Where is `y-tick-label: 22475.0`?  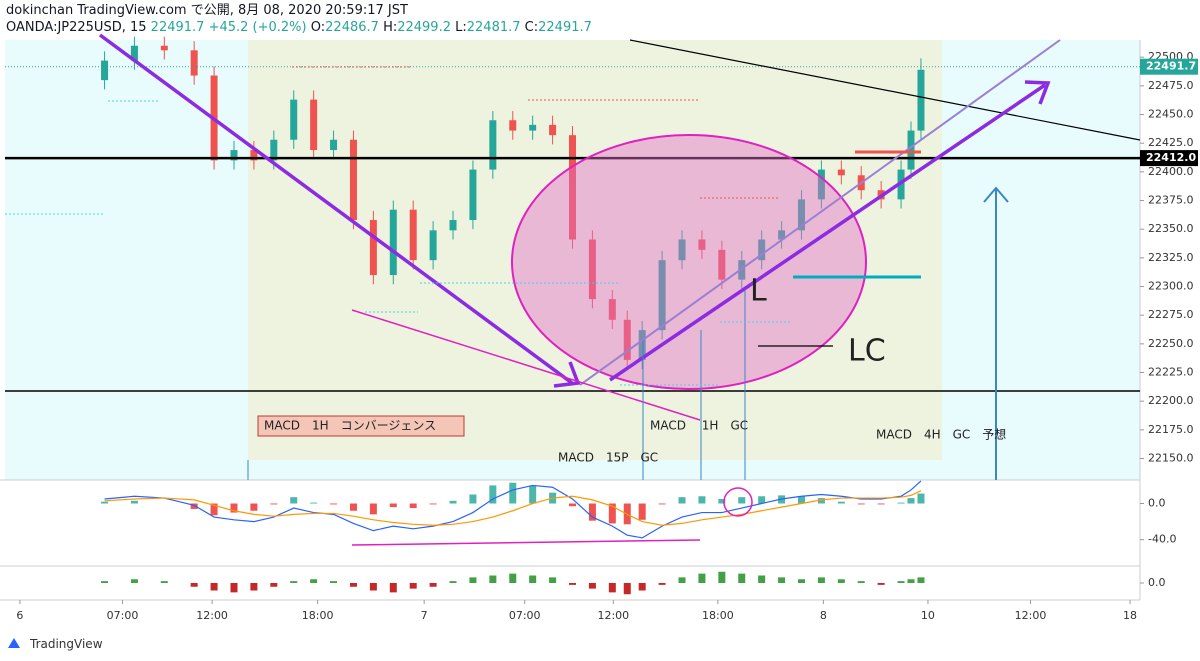 y-tick-label: 22475.0 is located at coordinates (1171, 85).